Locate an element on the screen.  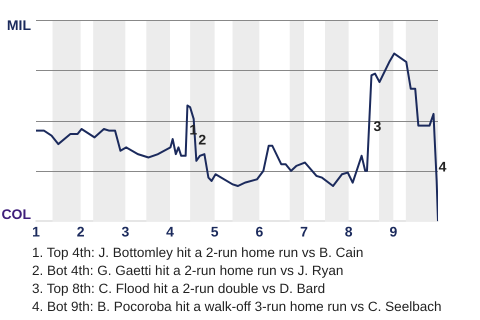
text: 3. Top 8th: C. Flood hit a 2-run double vs D. Bard is located at coordinates (179, 289).